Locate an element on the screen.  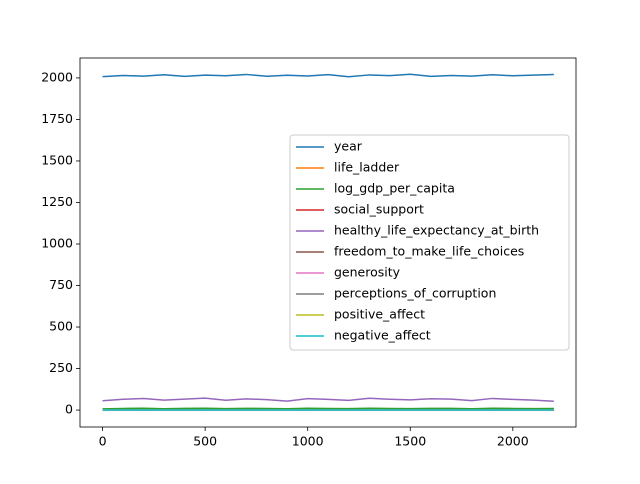
y-tick-label: 500 is located at coordinates (61, 326).